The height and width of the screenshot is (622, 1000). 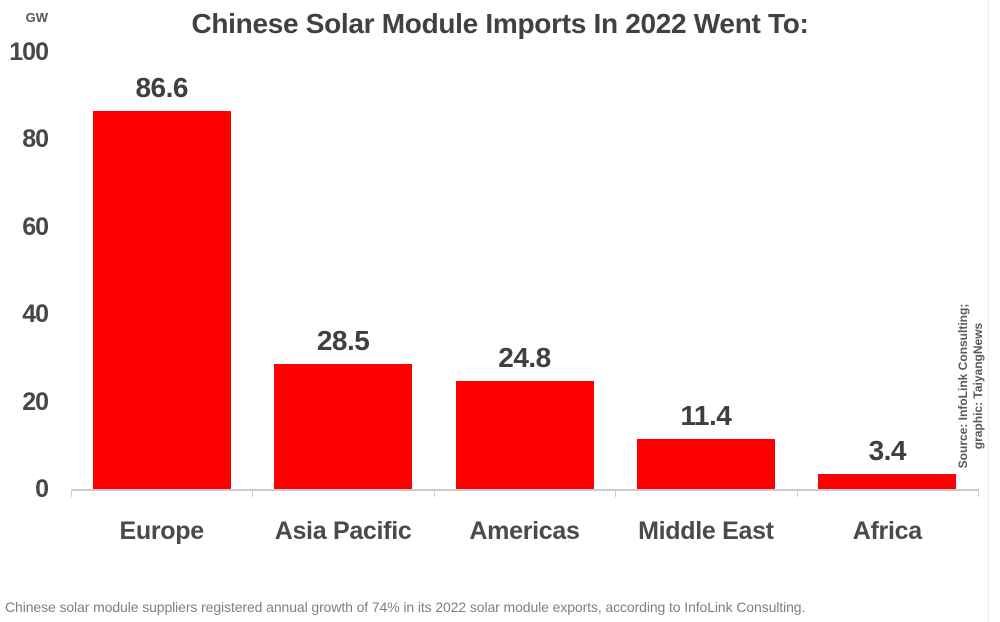 I want to click on y-axis-unit-label: GW, so click(x=36, y=17).